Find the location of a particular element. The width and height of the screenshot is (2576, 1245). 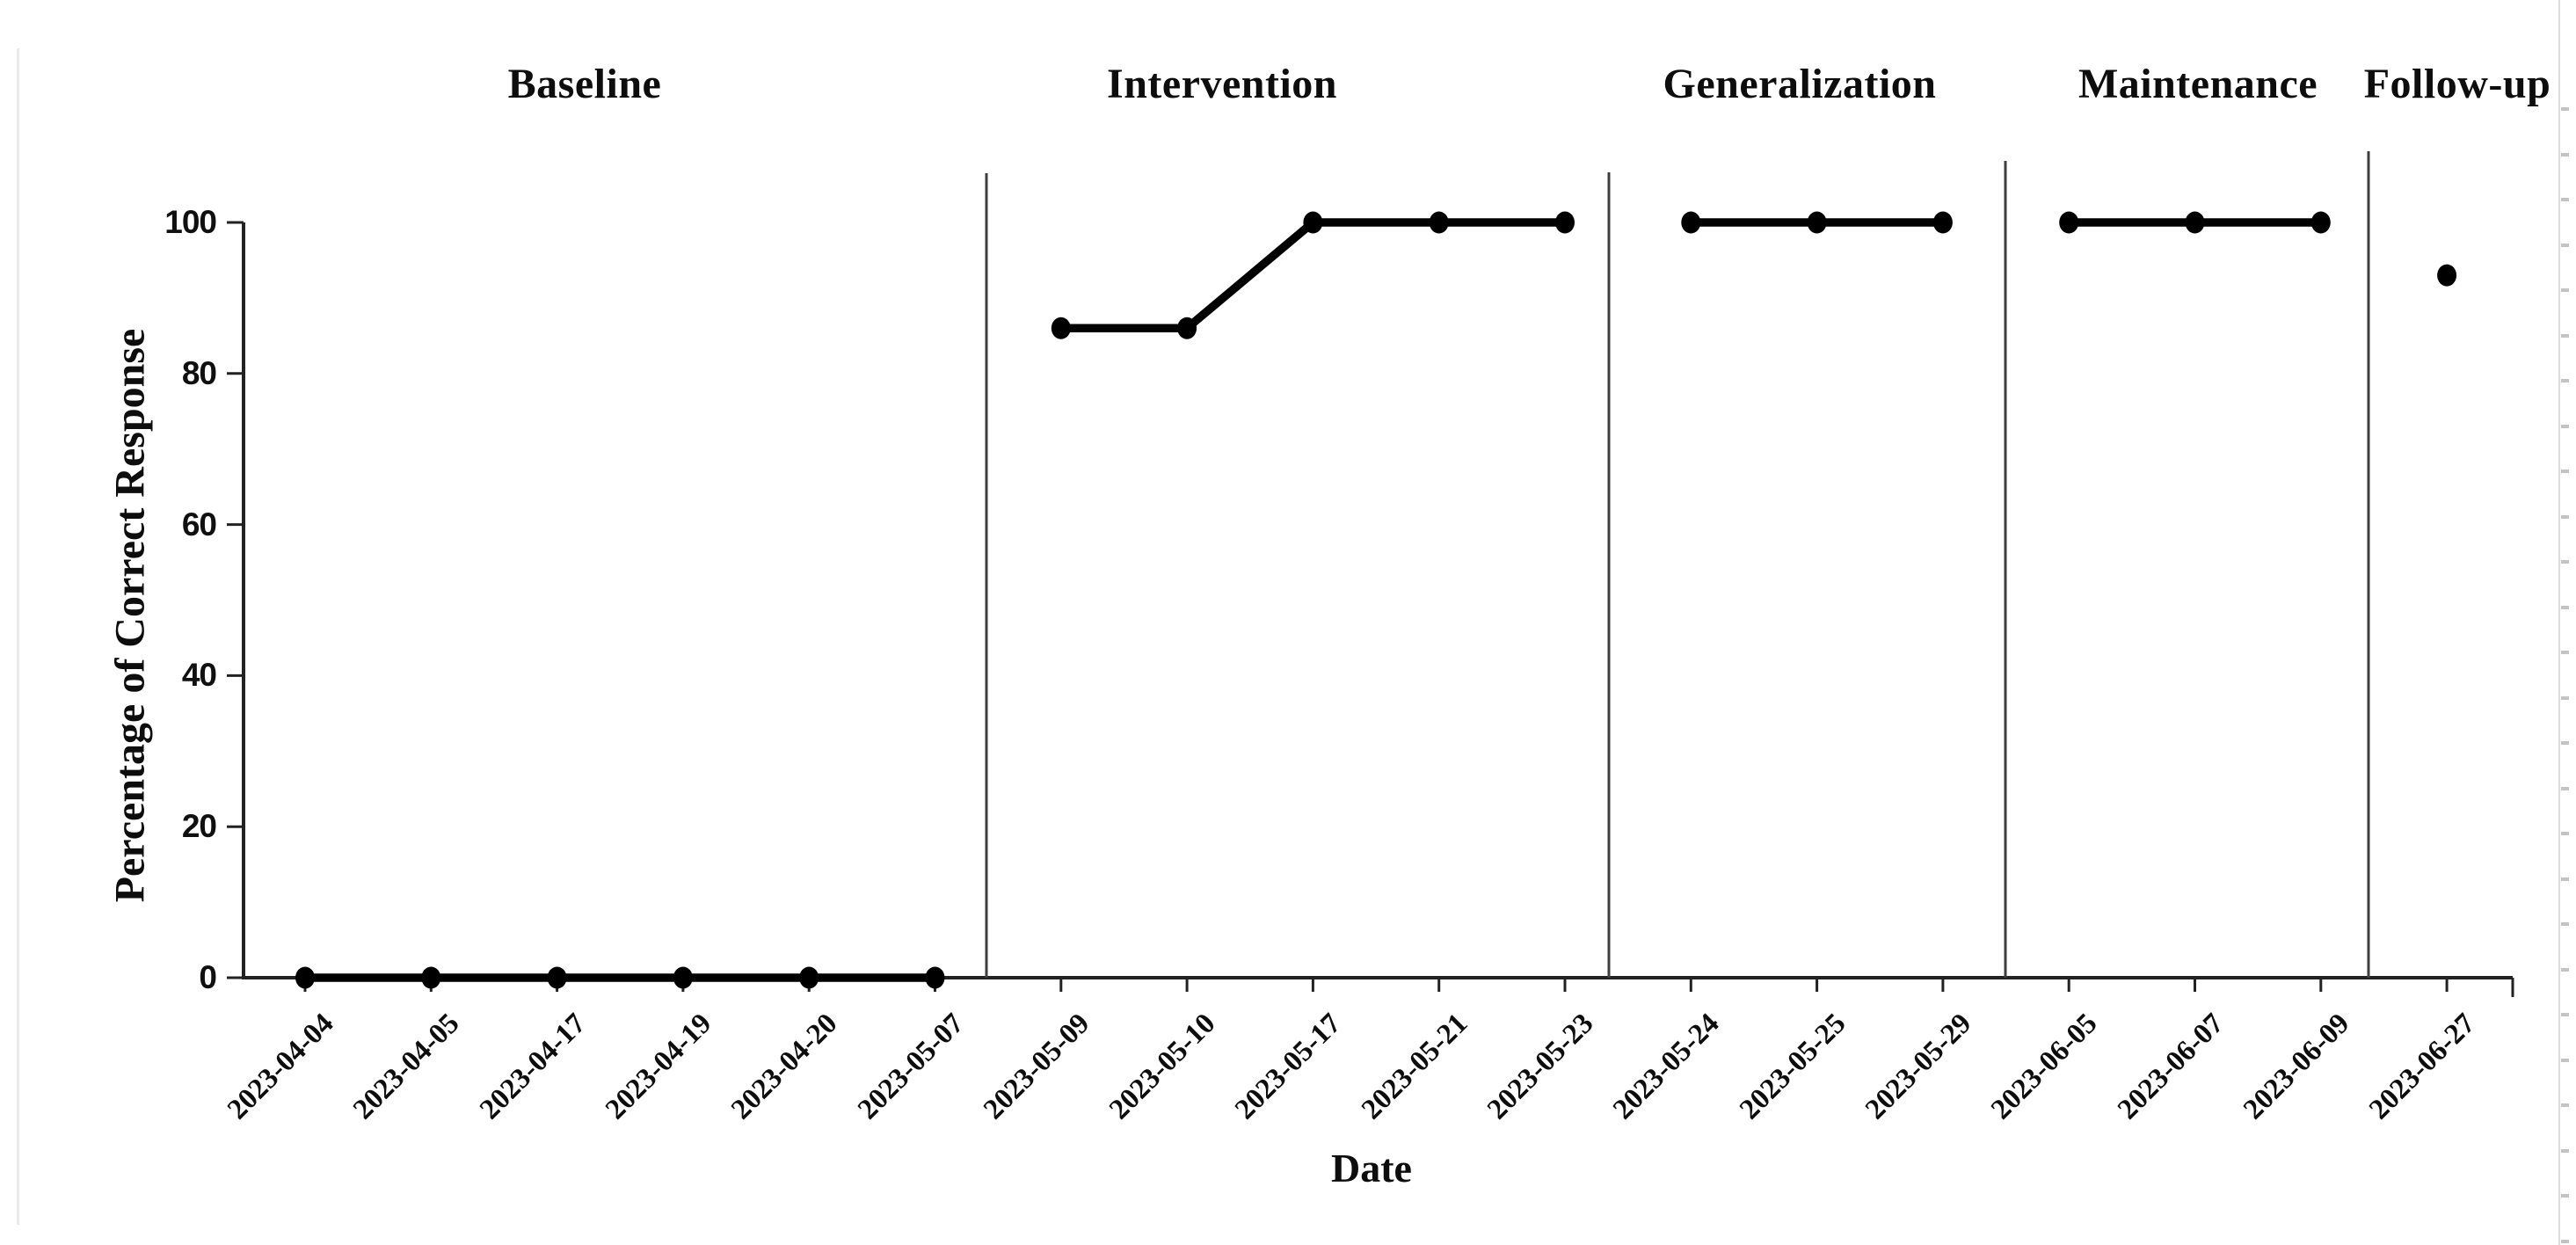

page-right-border is located at coordinates (2559, 622).